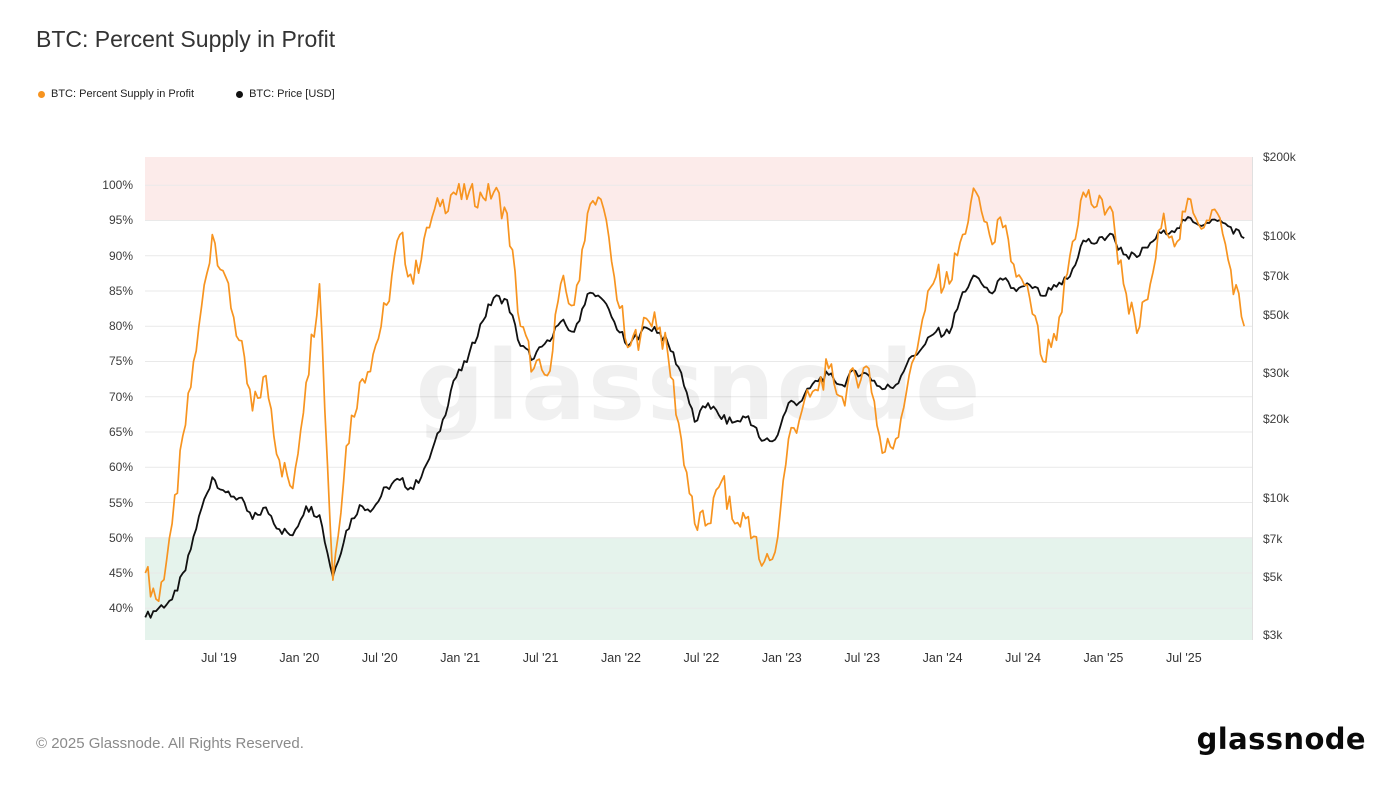  Describe the element at coordinates (540, 658) in the screenshot. I see `x-axis-label: Jul '21` at that location.